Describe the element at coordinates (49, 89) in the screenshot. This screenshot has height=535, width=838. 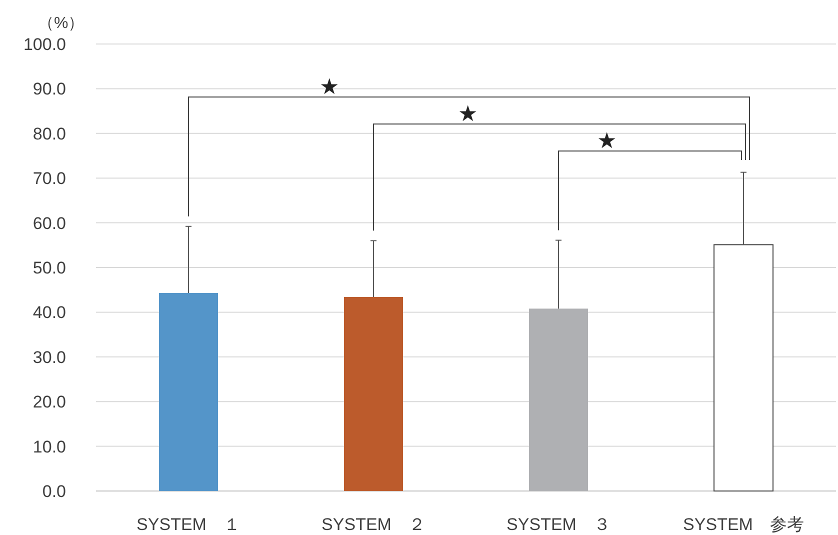
I see `y-tick-label: 90.0` at that location.